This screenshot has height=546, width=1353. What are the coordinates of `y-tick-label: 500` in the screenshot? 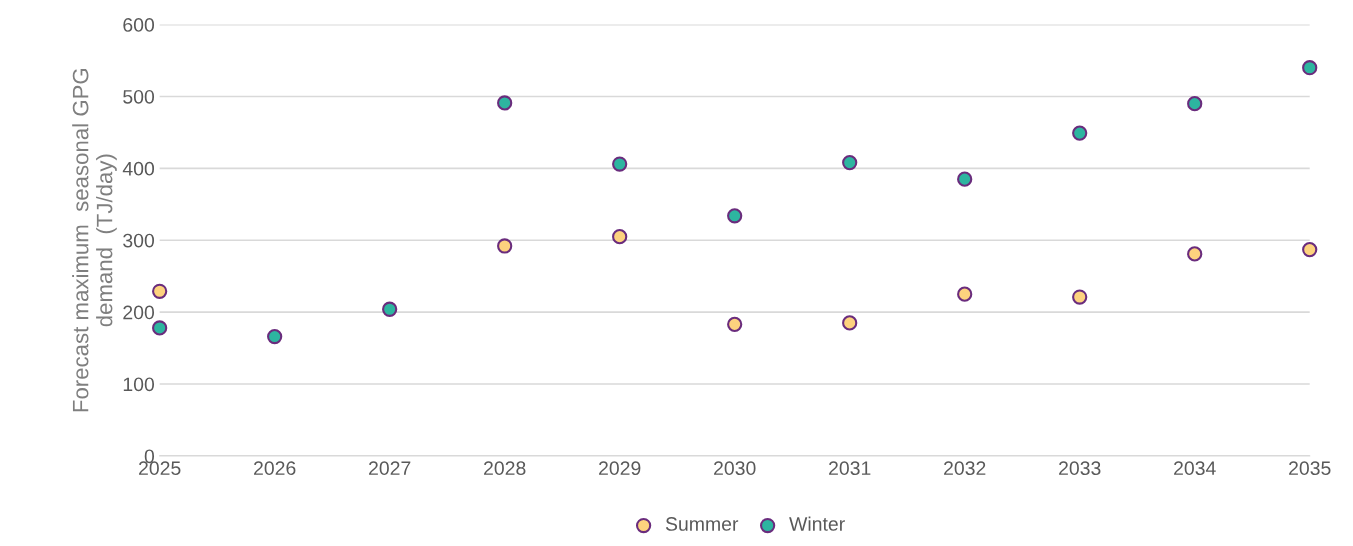 It's located at (139, 96).